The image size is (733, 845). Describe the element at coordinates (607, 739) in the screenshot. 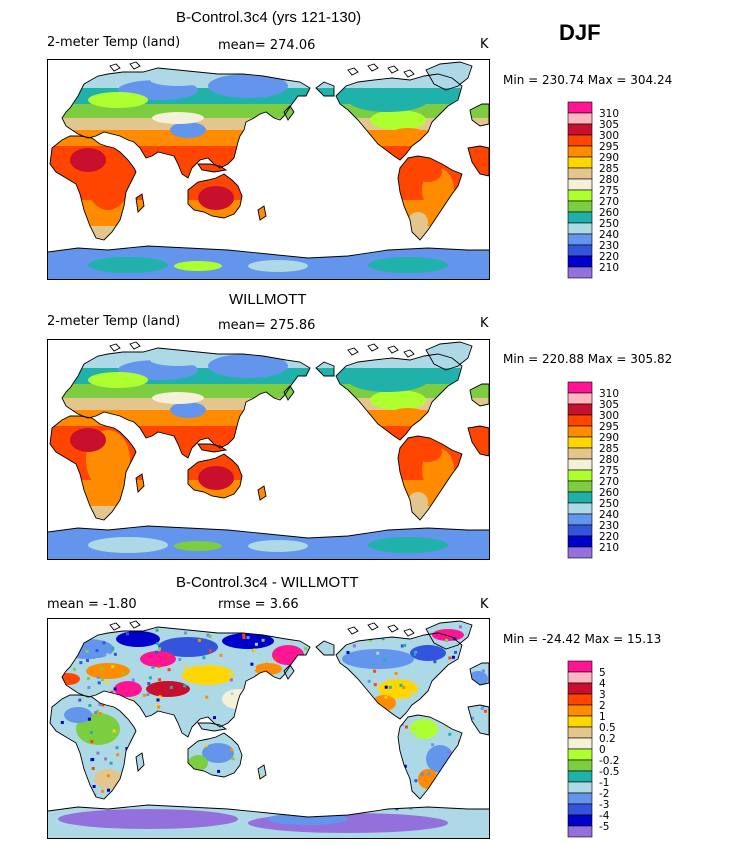

I see `colorbar-label: 0.2` at that location.